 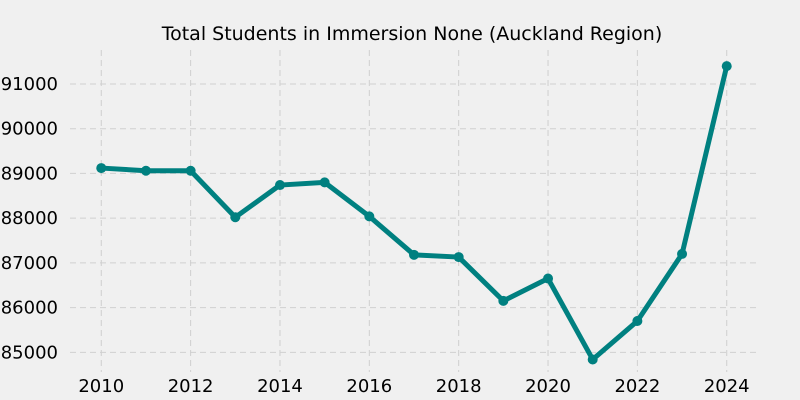 I want to click on y-tick-label: 91000, so click(x=29, y=84).